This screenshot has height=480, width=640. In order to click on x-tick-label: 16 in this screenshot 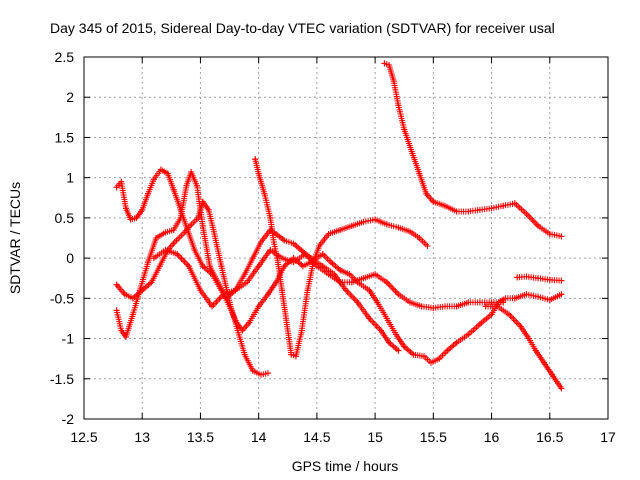, I will do `click(492, 437)`.